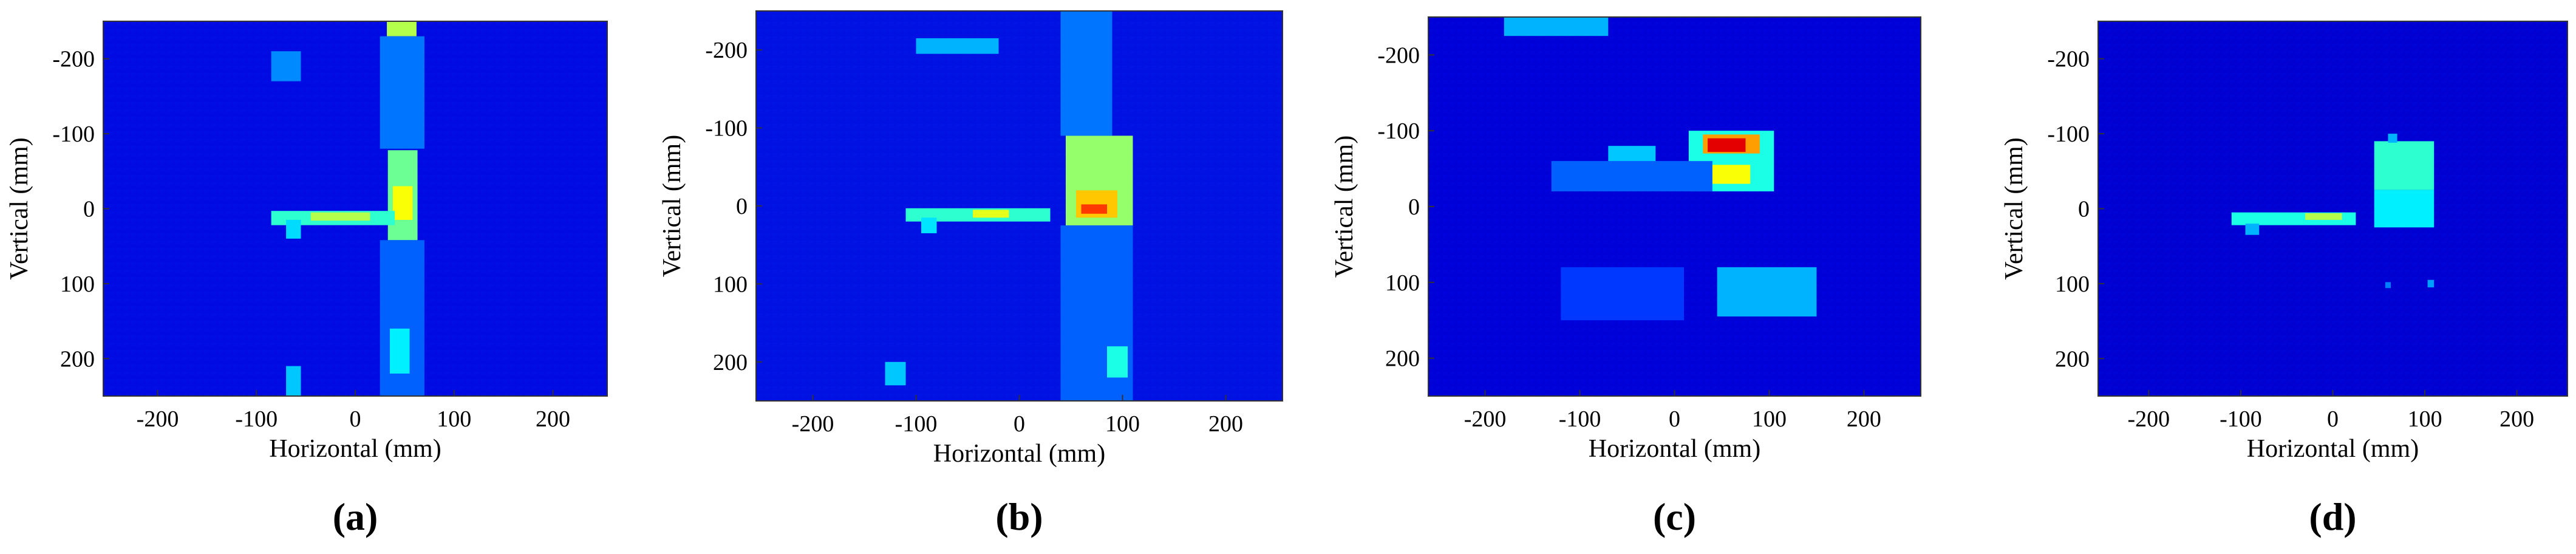  Describe the element at coordinates (2332, 516) in the screenshot. I see `panel-label: (d)` at that location.